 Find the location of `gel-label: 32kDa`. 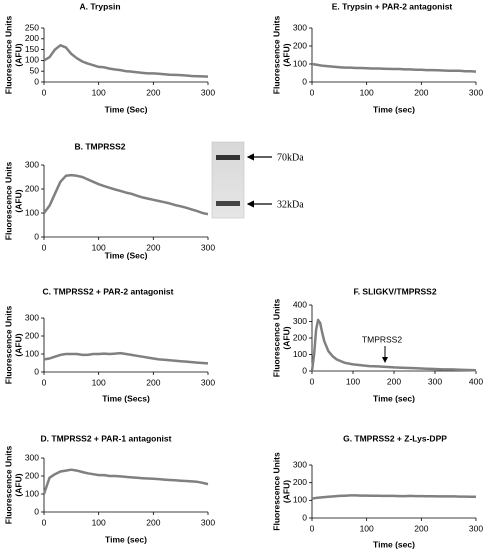

gel-label: 32kDa is located at coordinates (290, 204).